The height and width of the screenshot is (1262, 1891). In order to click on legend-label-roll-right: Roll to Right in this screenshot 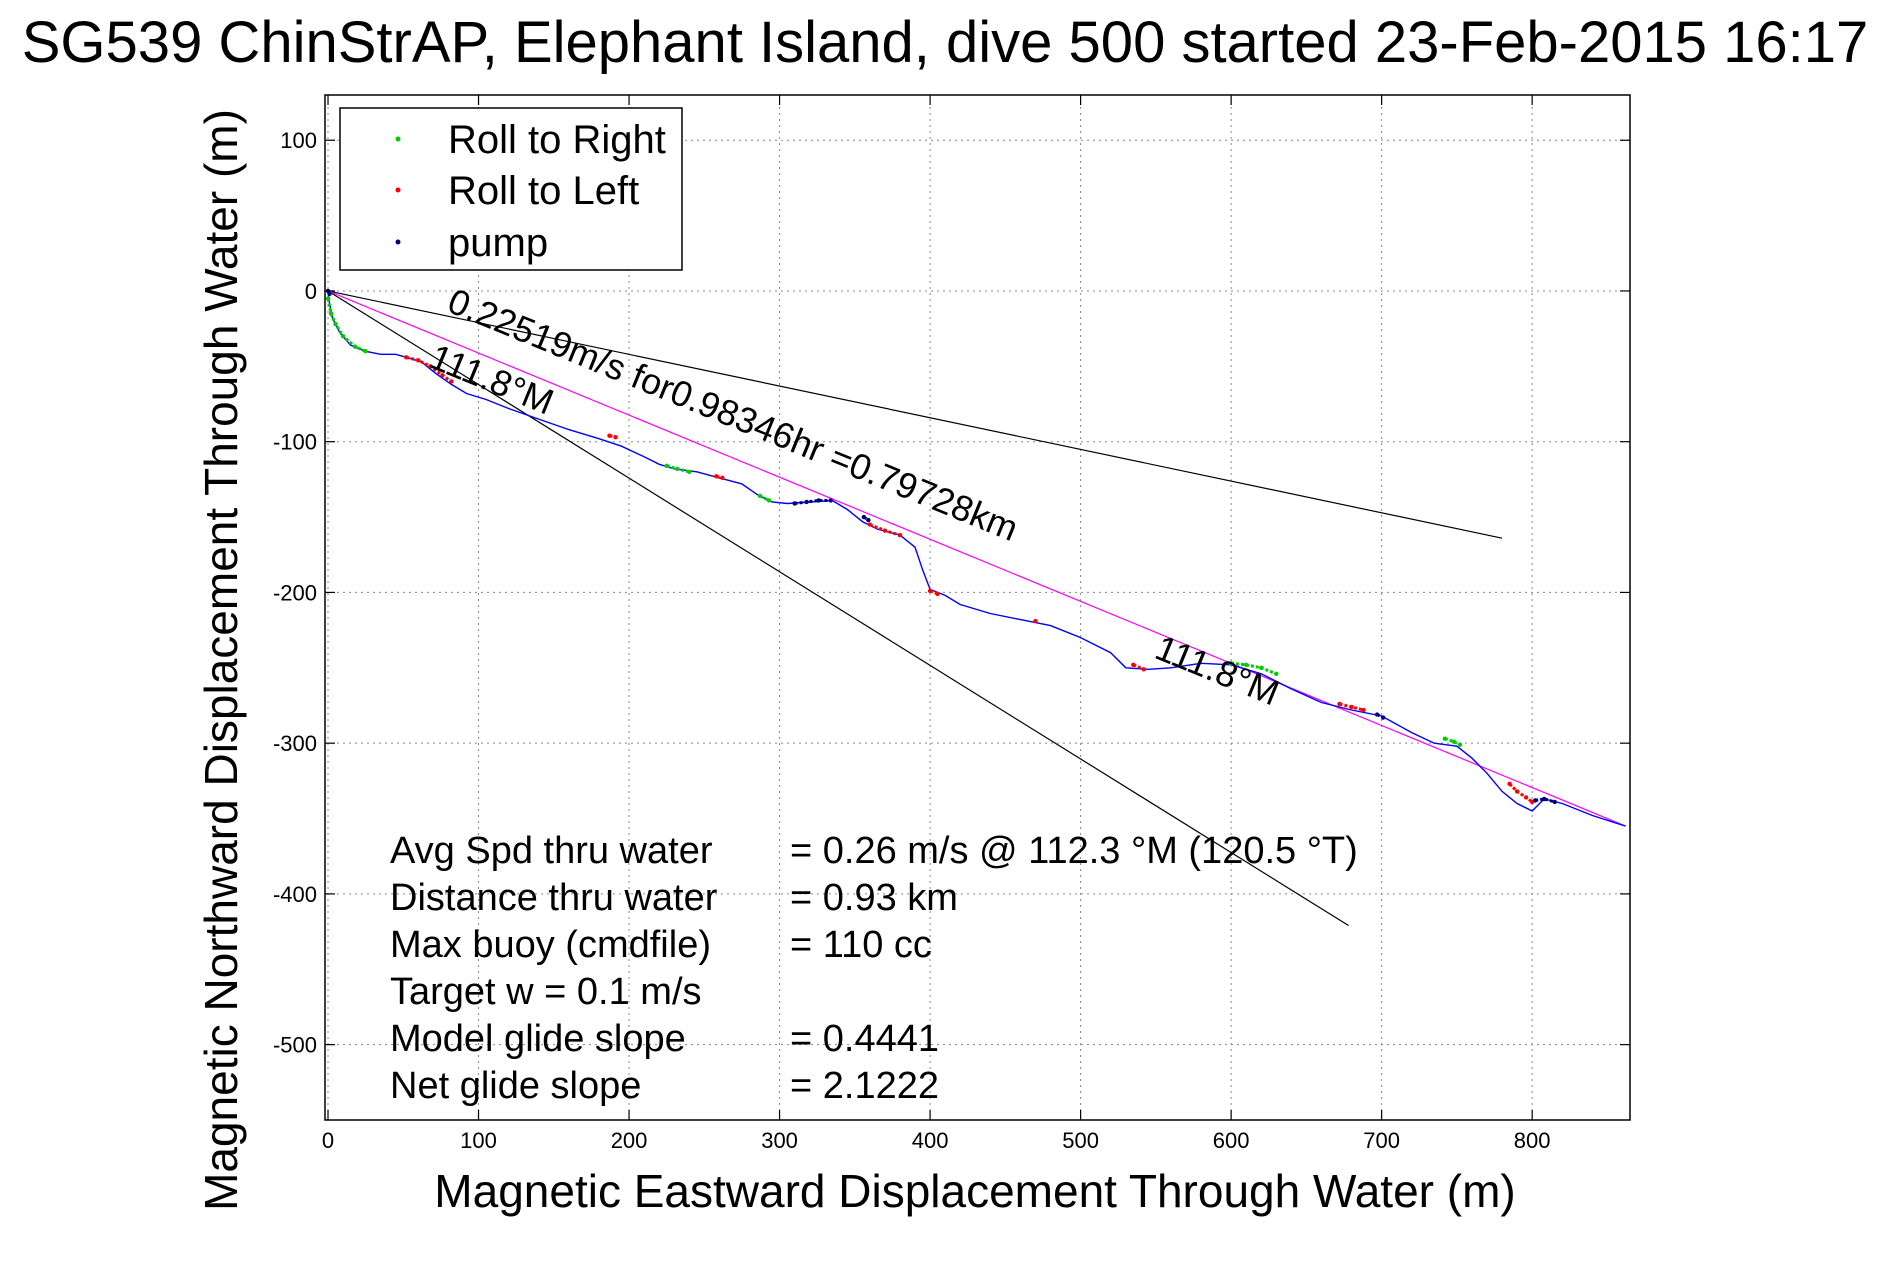, I will do `click(557, 140)`.